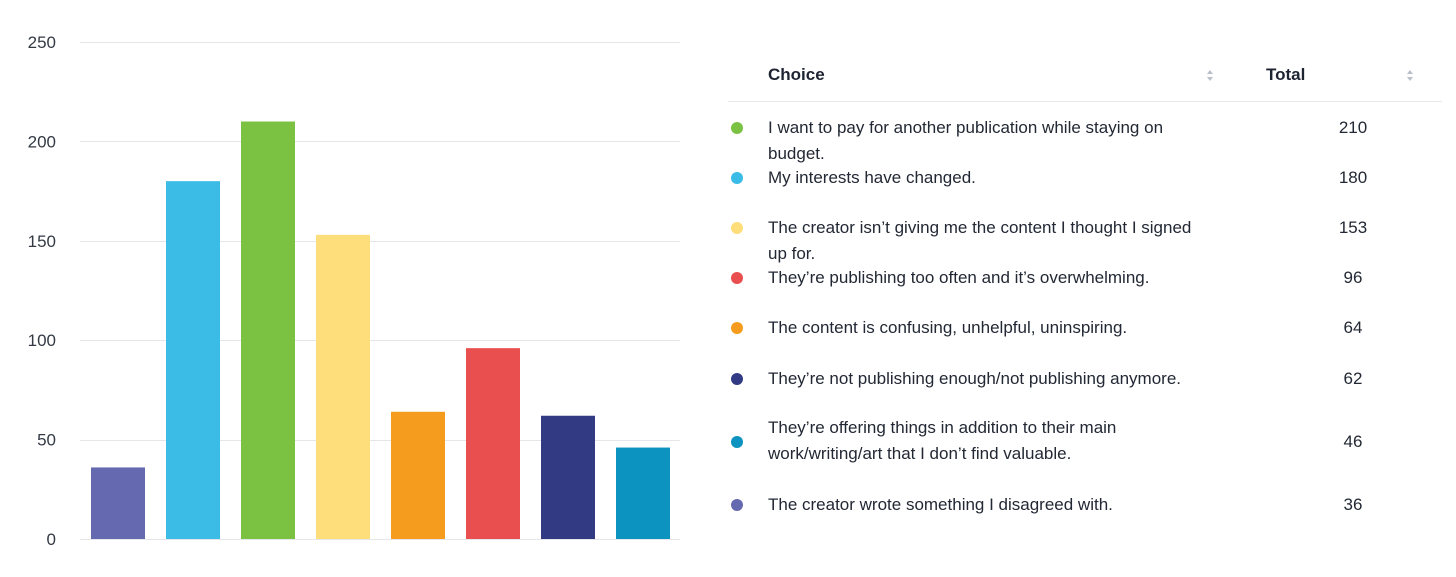 The height and width of the screenshot is (577, 1456). What do you see at coordinates (42, 340) in the screenshot?
I see `y-tick-label: 100` at bounding box center [42, 340].